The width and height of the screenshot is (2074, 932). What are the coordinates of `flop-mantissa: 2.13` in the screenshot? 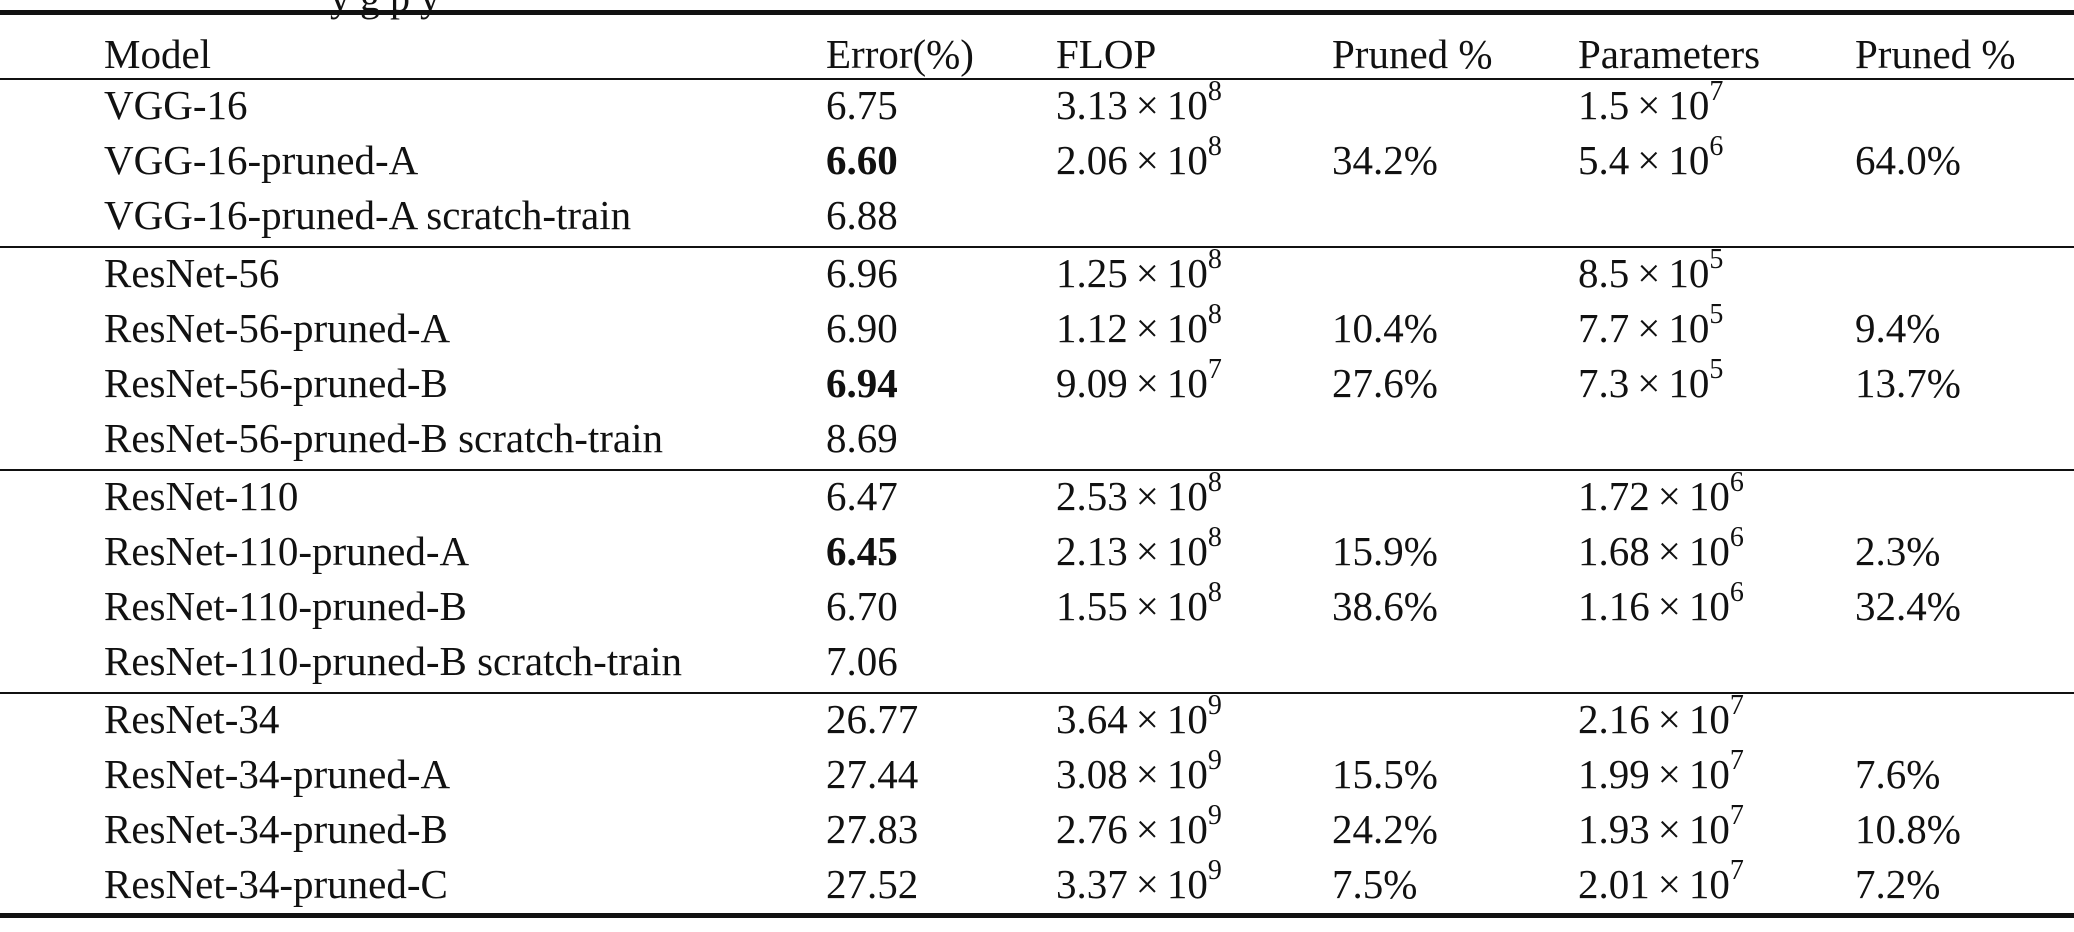 It's located at (1092, 551).